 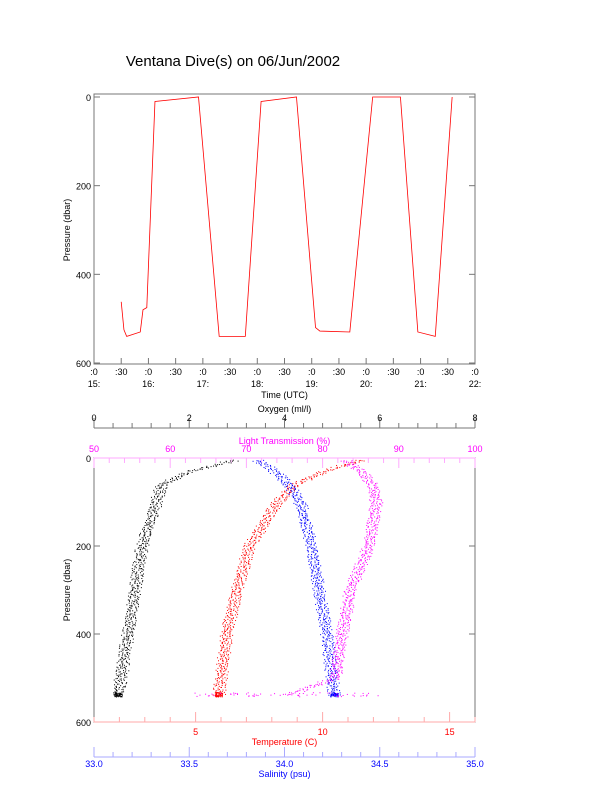 I want to click on salinity-tick-label: 35.0, so click(x=475, y=764).